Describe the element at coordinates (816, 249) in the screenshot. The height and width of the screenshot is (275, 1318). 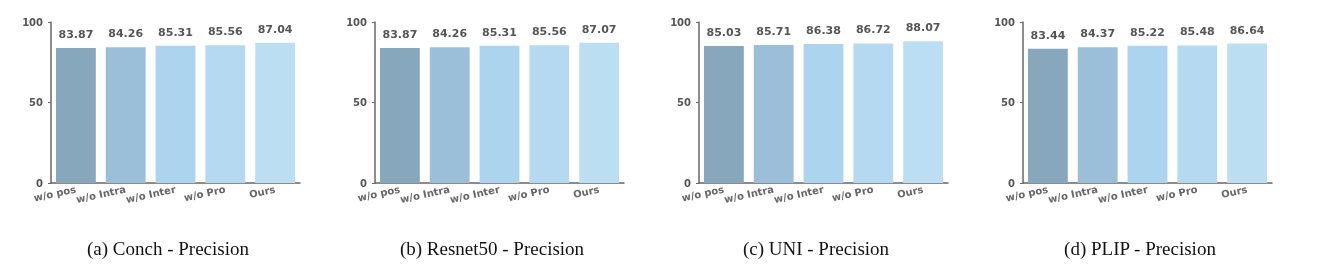
I see `text: (c) UNI - Precision` at that location.